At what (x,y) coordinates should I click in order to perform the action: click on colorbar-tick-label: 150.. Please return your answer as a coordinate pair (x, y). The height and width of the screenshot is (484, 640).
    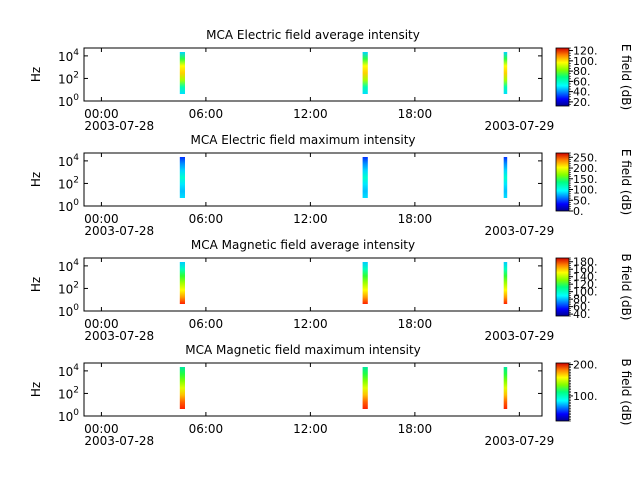
    Looking at the image, I should click on (585, 179).